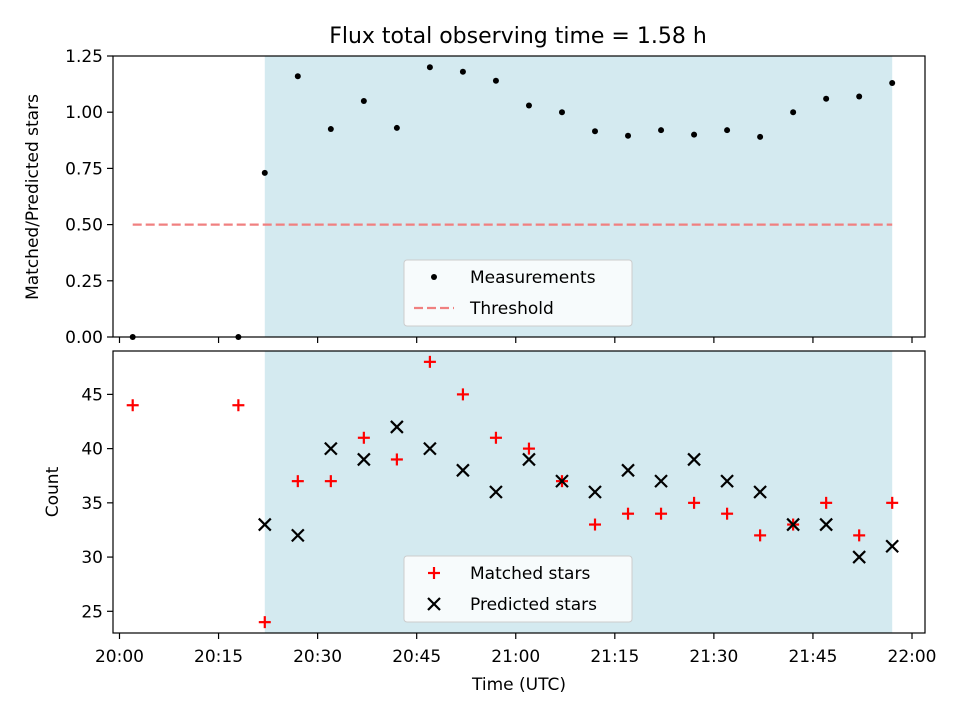 This screenshot has height=720, width=960. What do you see at coordinates (92, 504) in the screenshot?
I see `y-tick-label: 35` at bounding box center [92, 504].